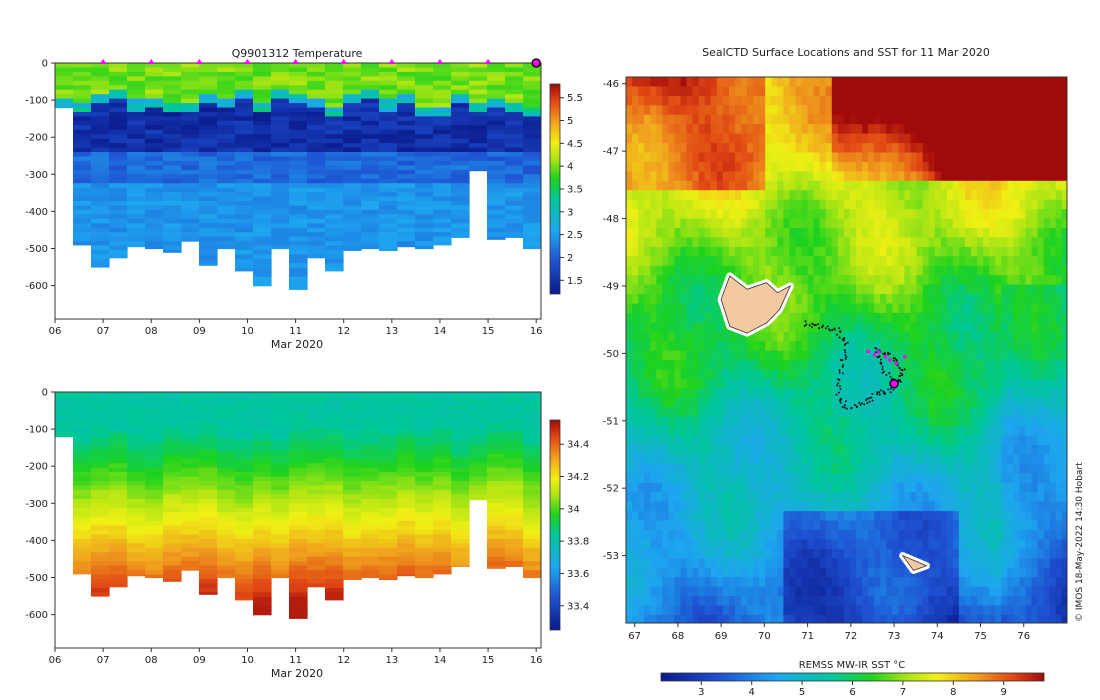  I want to click on y-tick-label: 0, so click(45, 64).